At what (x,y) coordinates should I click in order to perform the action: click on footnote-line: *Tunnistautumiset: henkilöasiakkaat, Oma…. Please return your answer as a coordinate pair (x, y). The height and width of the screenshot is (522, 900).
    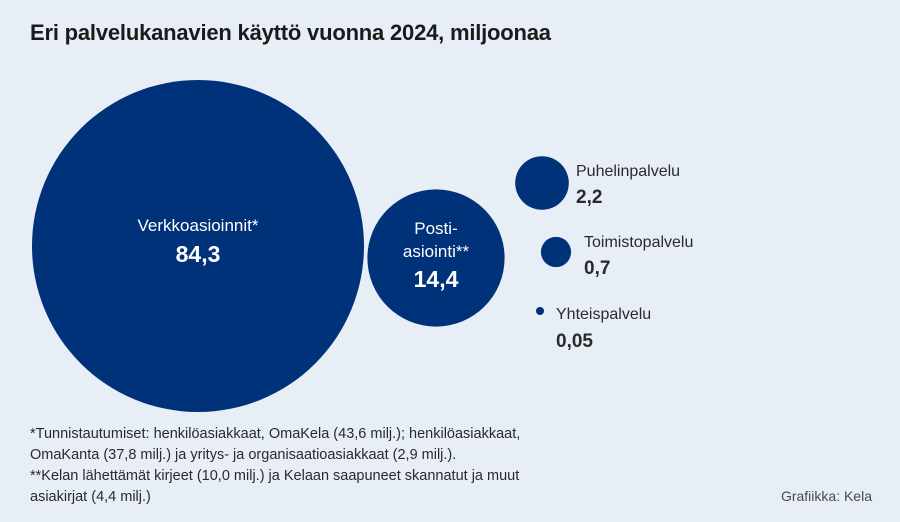
    Looking at the image, I should click on (275, 434).